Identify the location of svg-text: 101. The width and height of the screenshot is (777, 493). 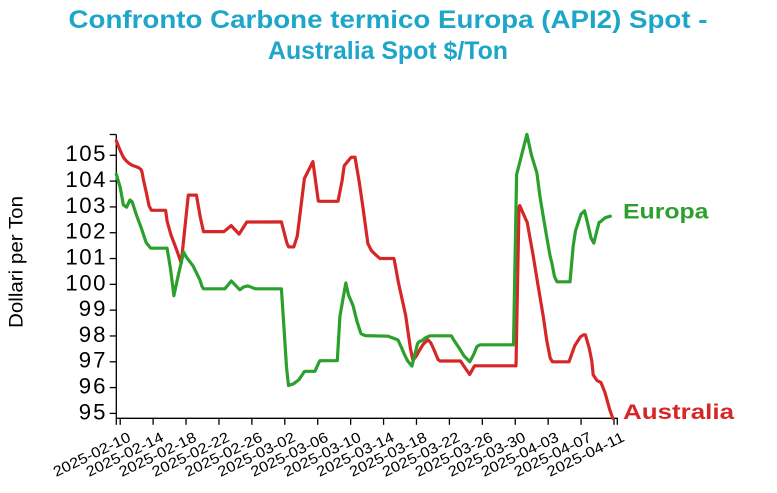
(85, 256).